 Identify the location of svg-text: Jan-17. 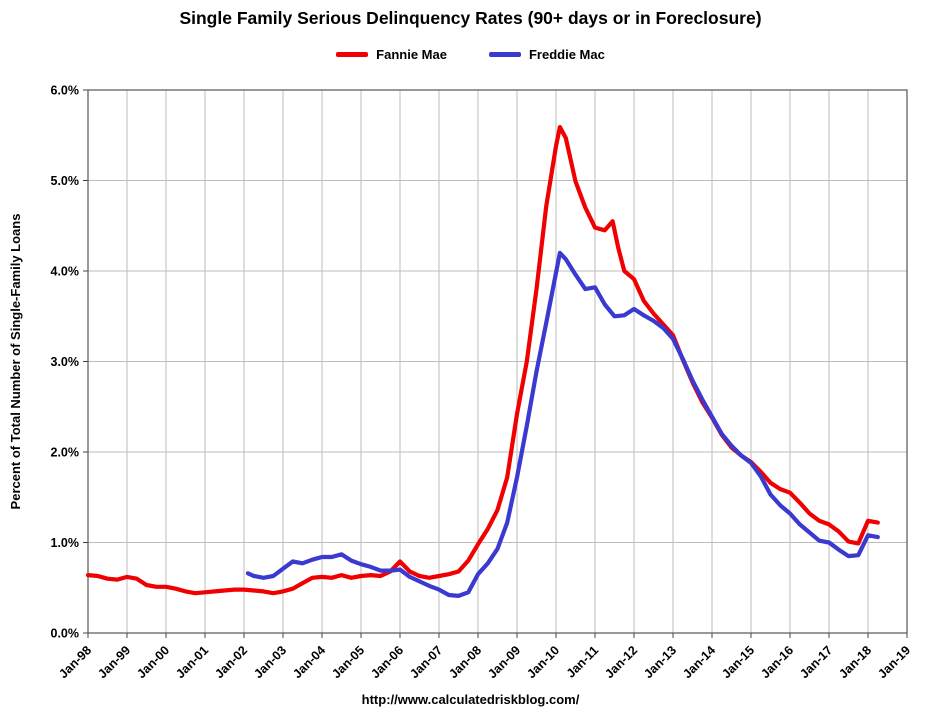
(816, 662).